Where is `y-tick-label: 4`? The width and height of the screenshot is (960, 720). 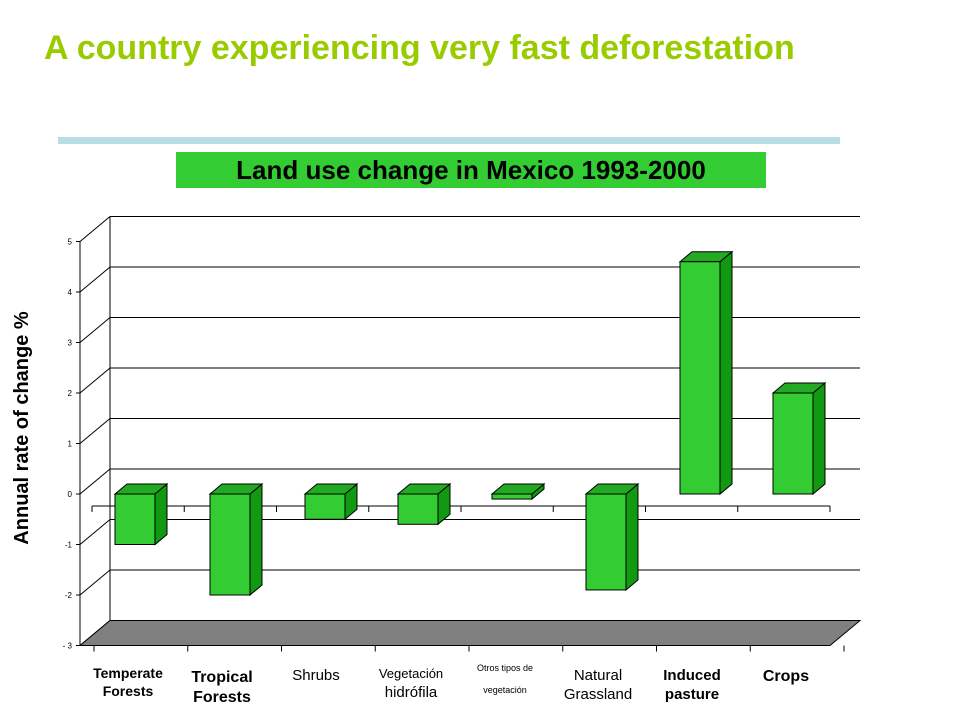 y-tick-label: 4 is located at coordinates (70, 292).